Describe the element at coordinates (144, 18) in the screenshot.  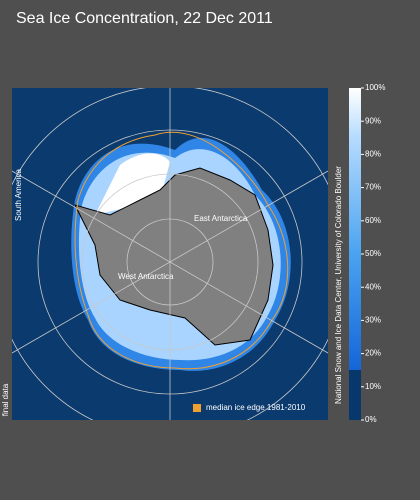
I see `title: Sea Ice Concentration, 22 Dec 2011` at that location.